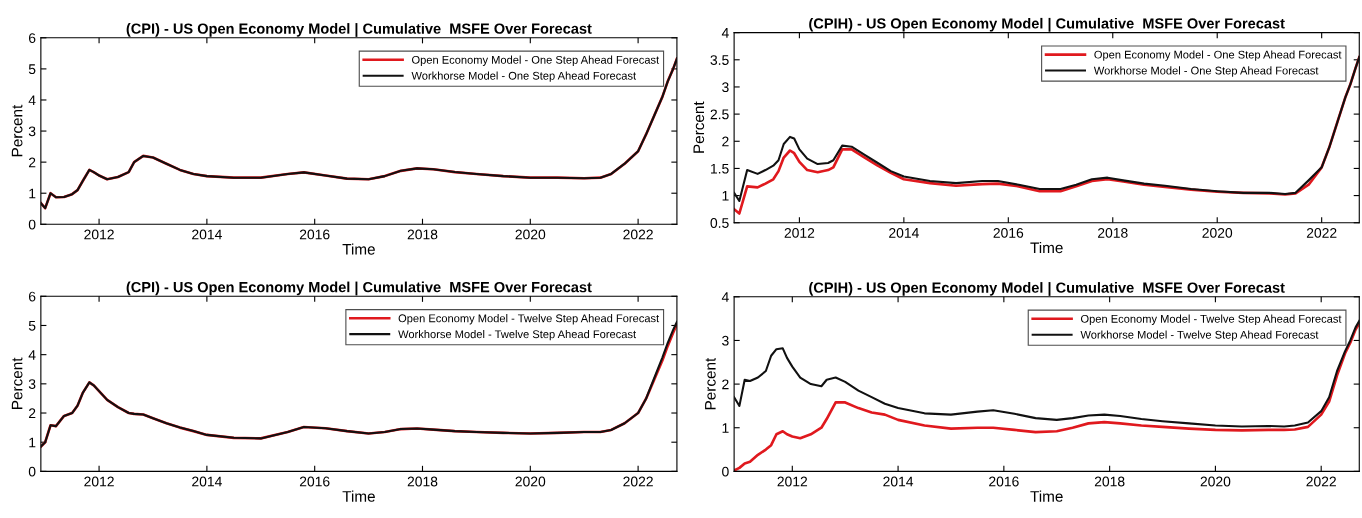 Image resolution: width=1362 pixels, height=518 pixels. Describe the element at coordinates (719, 114) in the screenshot. I see `y-tick-label: 2.5` at that location.